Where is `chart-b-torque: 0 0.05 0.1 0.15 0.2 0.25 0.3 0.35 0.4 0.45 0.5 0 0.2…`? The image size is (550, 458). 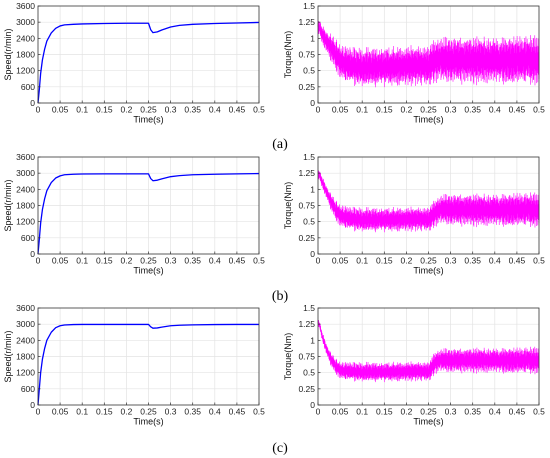 chart-b-torque: 0 0.05 0.1 0.15 0.2 0.25 0.3 0.35 0.4 0.45 0.5 0 0.2… is located at coordinates (414, 214).